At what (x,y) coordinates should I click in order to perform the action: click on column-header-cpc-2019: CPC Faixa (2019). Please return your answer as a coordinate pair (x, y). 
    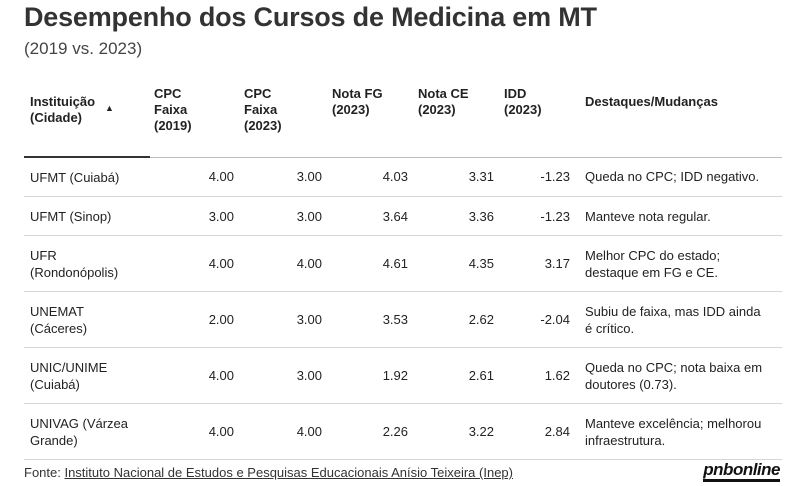
    Looking at the image, I should click on (195, 119).